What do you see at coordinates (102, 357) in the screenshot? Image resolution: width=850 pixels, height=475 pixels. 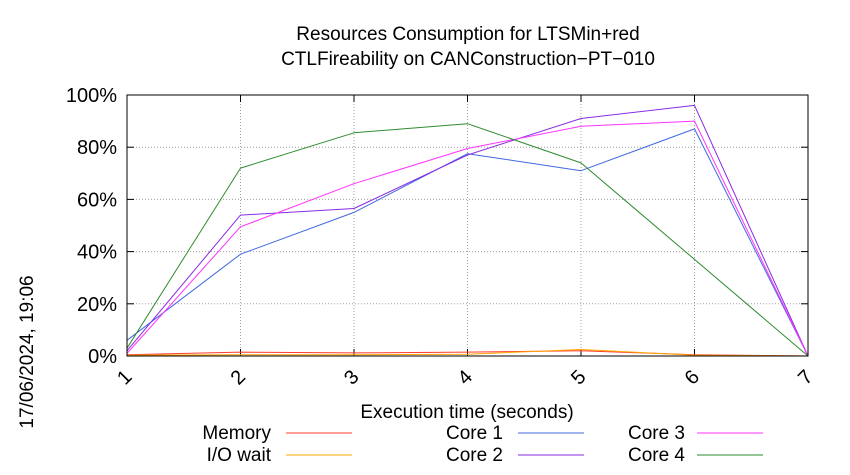 I see `y-tick-label: 0%` at bounding box center [102, 357].